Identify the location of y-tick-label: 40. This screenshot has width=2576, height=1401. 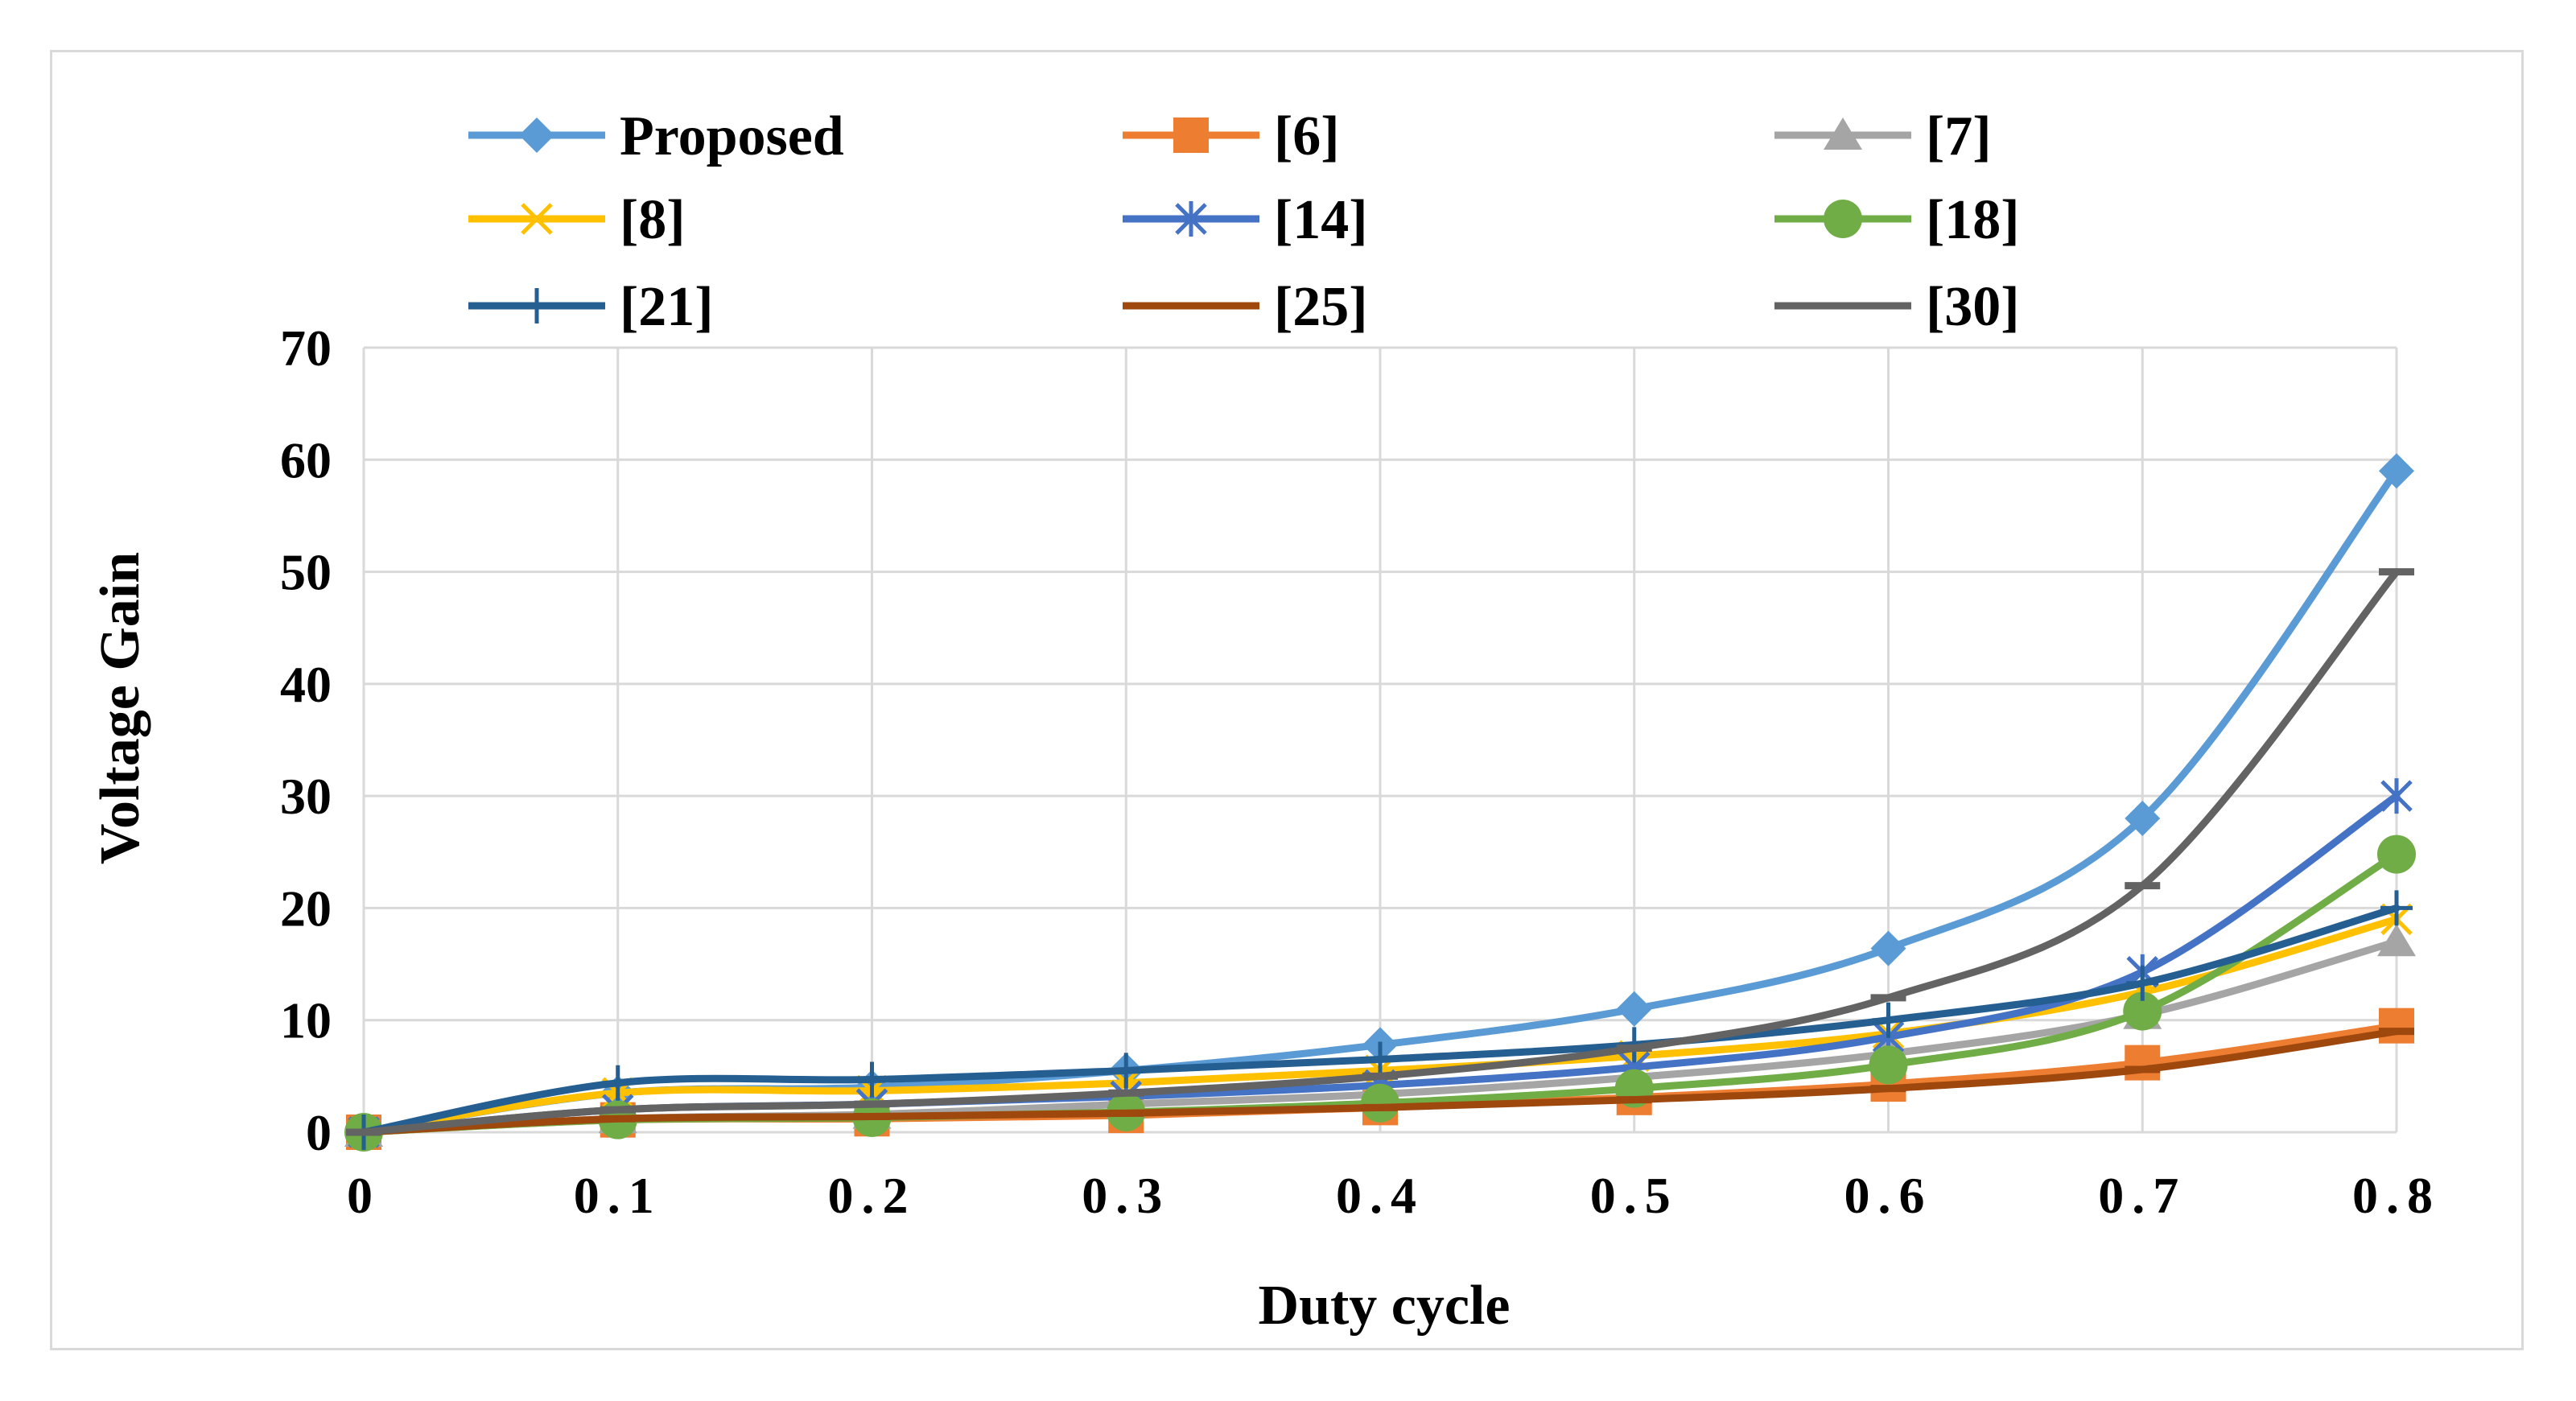
(306, 684).